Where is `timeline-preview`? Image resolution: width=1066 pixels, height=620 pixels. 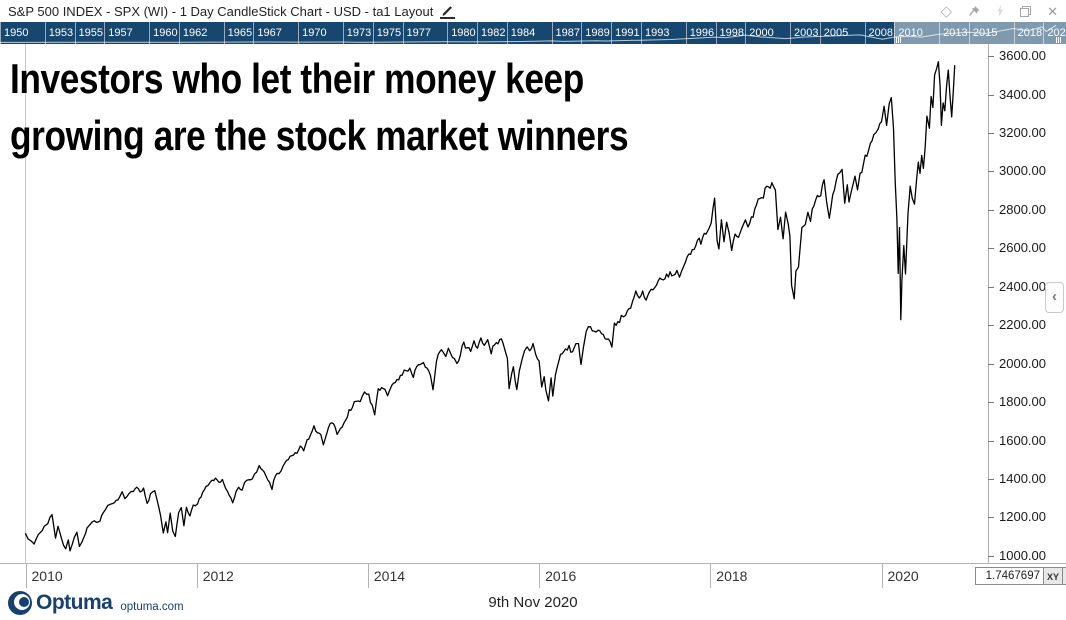 timeline-preview is located at coordinates (528, 33).